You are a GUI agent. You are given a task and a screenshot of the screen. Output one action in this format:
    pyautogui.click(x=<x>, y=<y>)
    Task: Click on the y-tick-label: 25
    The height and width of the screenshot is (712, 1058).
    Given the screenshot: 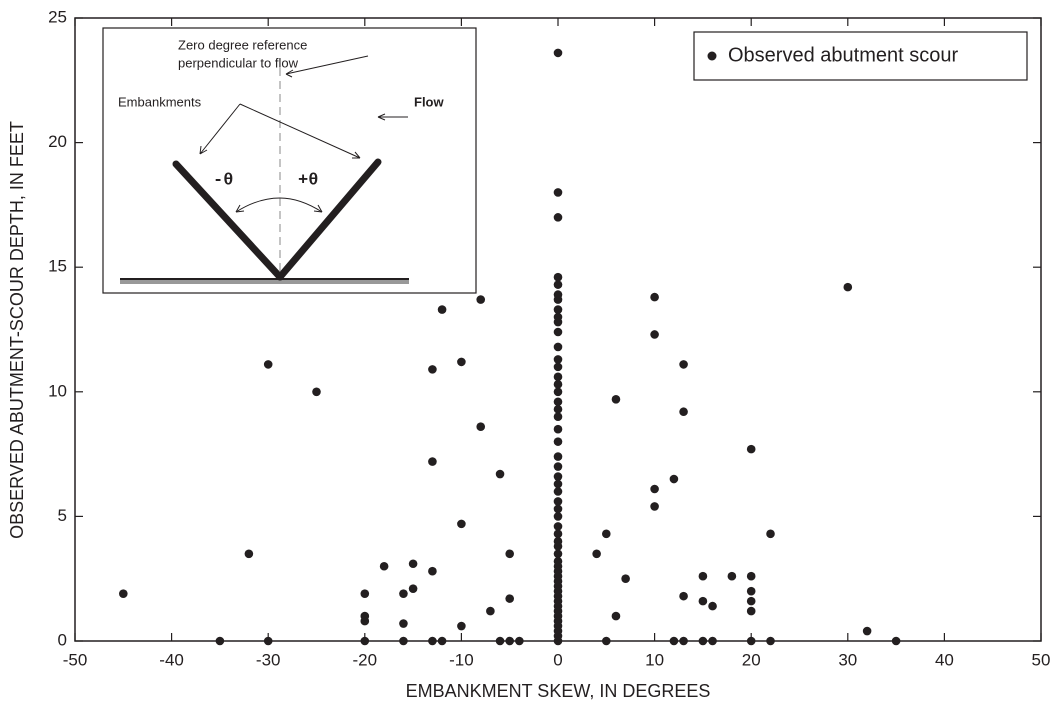 What is the action you would take?
    pyautogui.click(x=57, y=16)
    